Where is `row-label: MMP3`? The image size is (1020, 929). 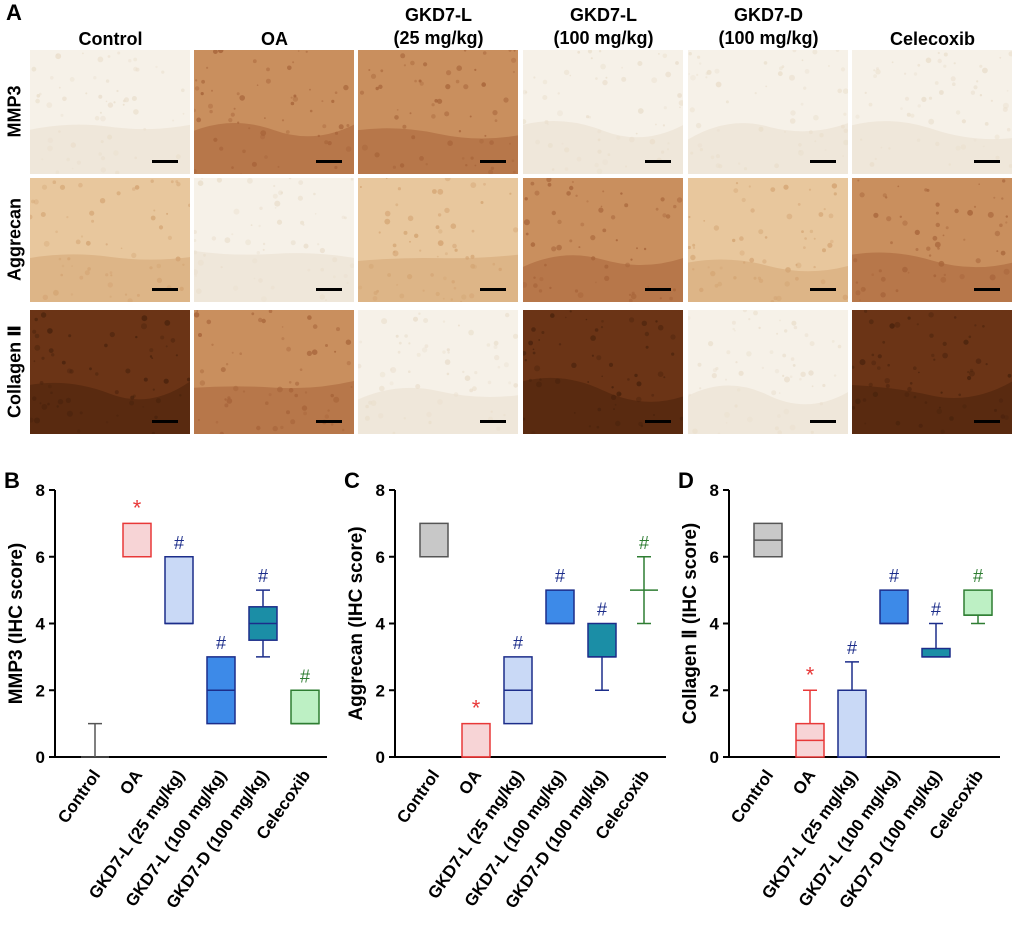 row-label: MMP3 is located at coordinates (14, 111).